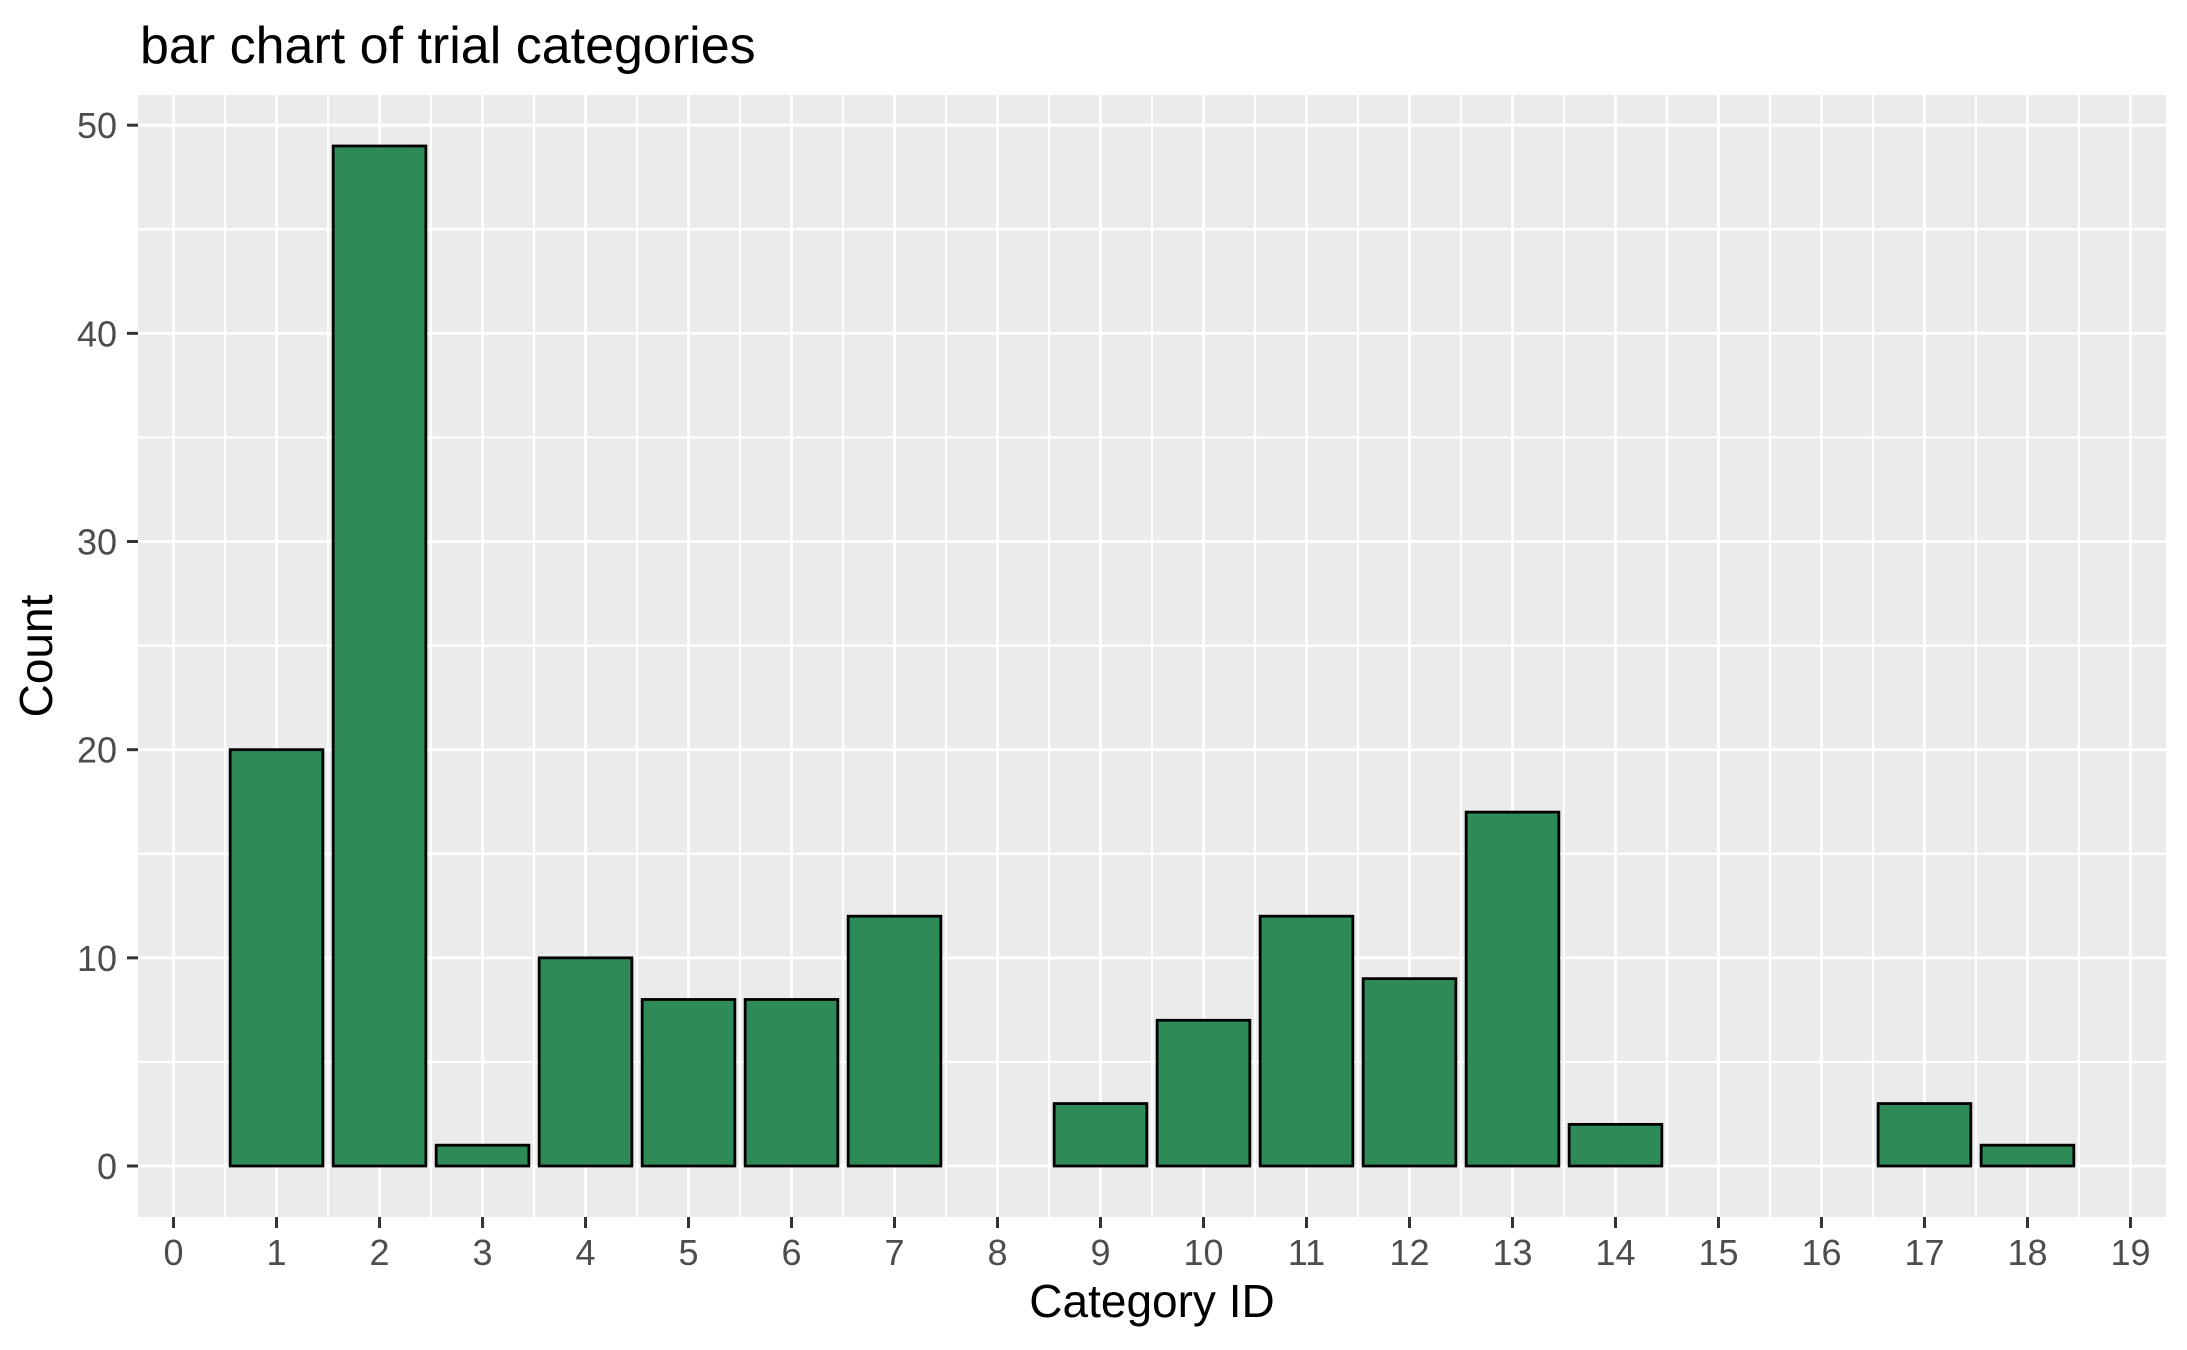 The width and height of the screenshot is (2187, 1350). Describe the element at coordinates (1512, 1252) in the screenshot. I see `x-axis-tick-label: 13` at that location.